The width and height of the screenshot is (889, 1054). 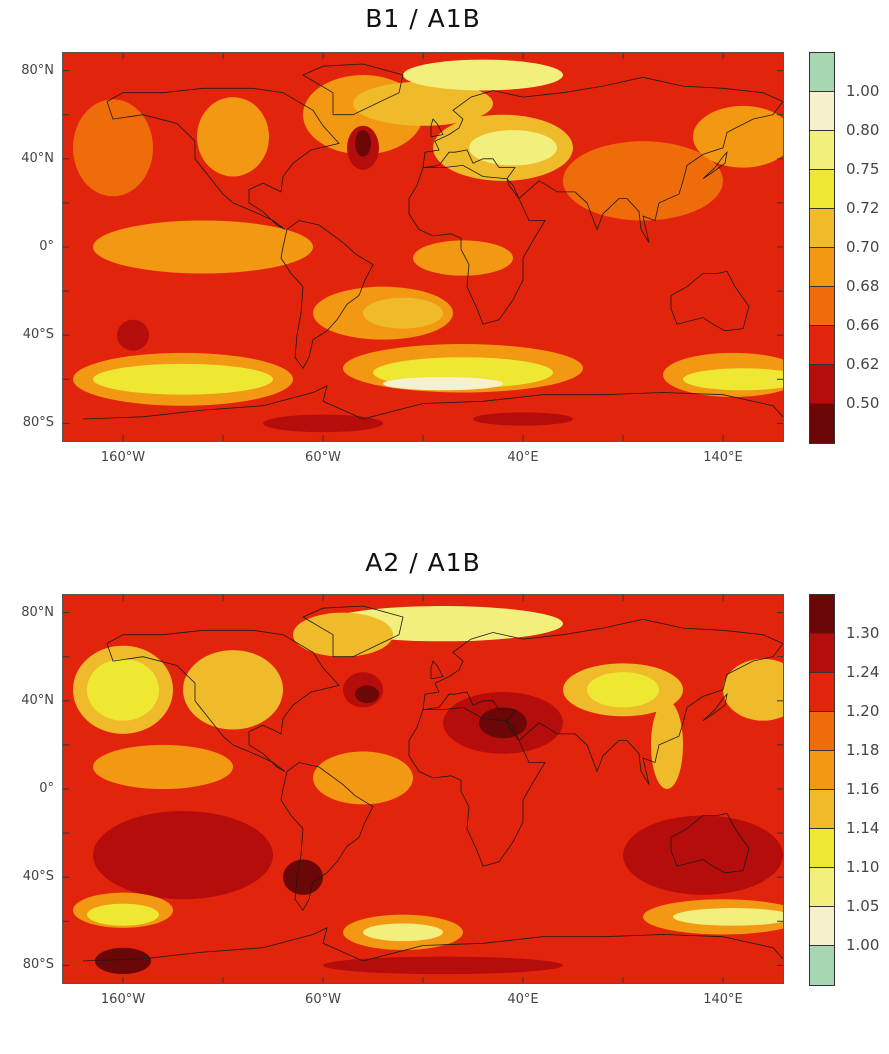 What do you see at coordinates (863, 325) in the screenshot?
I see `colorbar-label: 0.66` at bounding box center [863, 325].